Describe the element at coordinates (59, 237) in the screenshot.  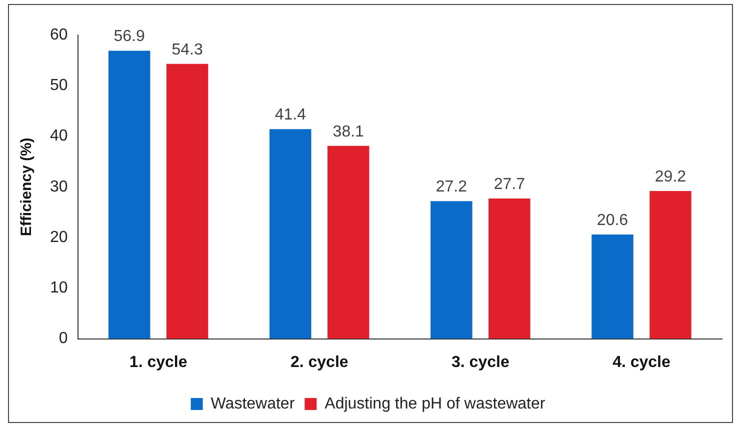
I see `y-tick-label: 20` at that location.